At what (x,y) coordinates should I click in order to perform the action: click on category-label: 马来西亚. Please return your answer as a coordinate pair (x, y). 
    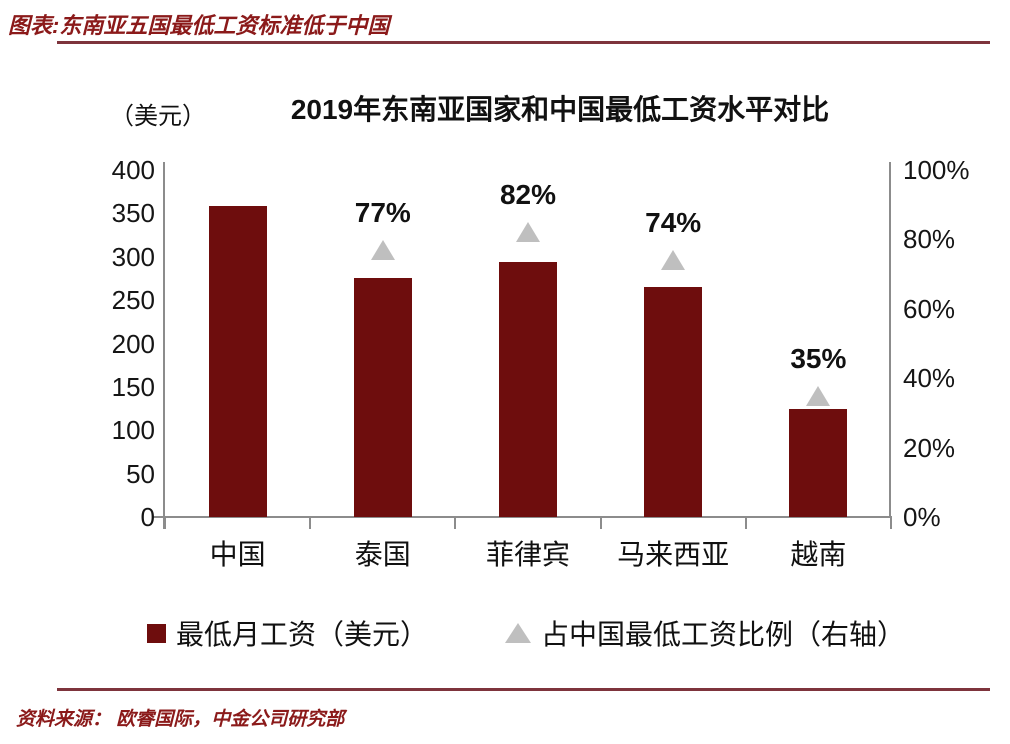
    Looking at the image, I should click on (673, 554).